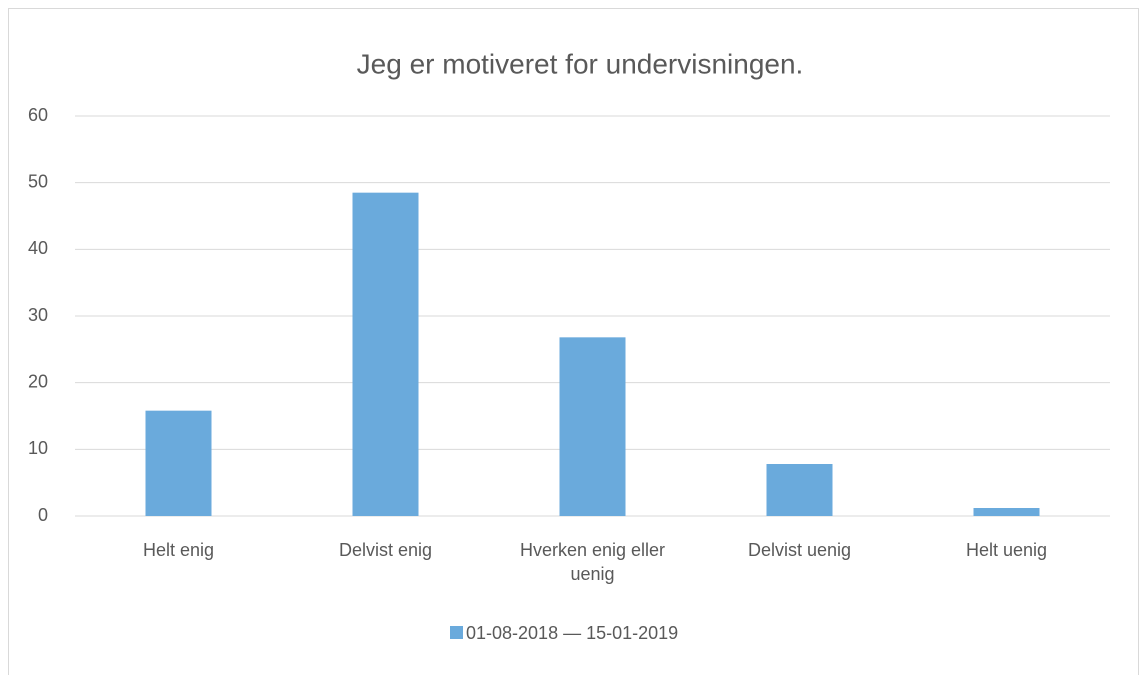  What do you see at coordinates (38, 448) in the screenshot?
I see `y-tick-label: 10` at bounding box center [38, 448].